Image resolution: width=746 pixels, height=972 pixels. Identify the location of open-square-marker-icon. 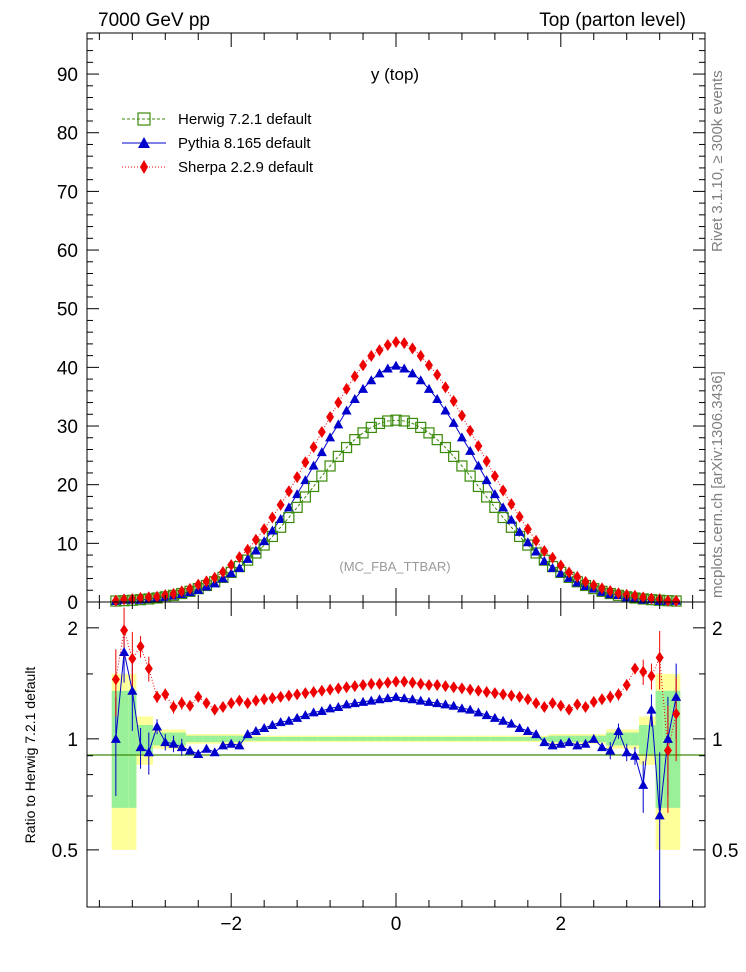
(144, 119).